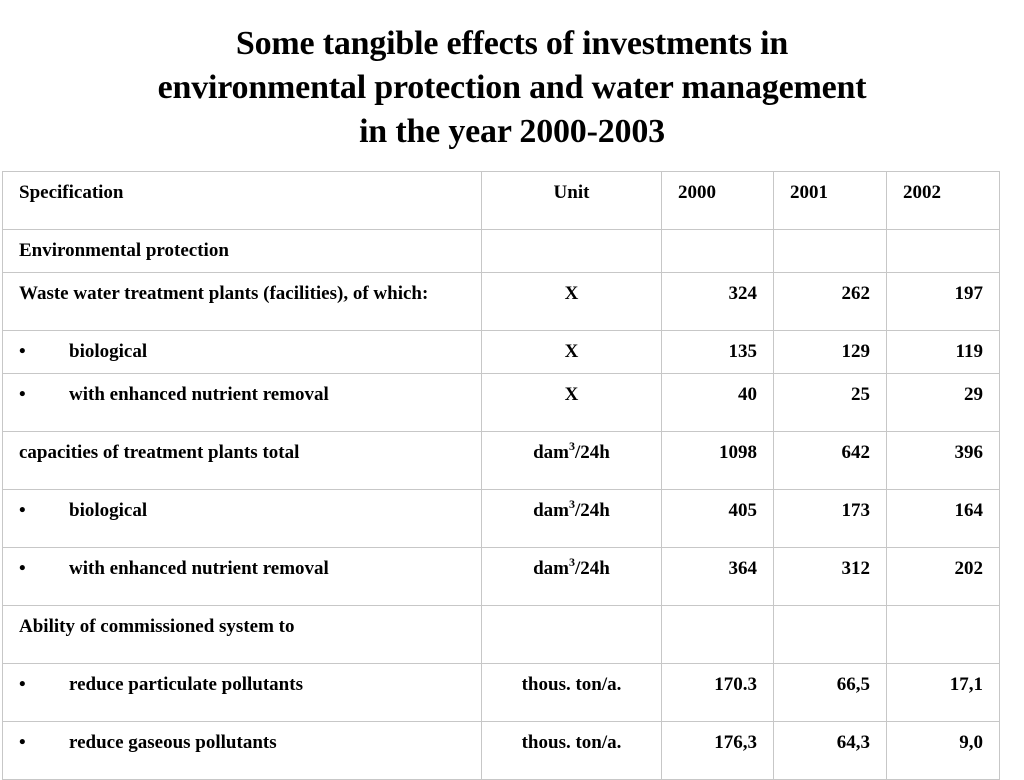  What do you see at coordinates (830, 352) in the screenshot?
I see `row-value-2001: 129` at bounding box center [830, 352].